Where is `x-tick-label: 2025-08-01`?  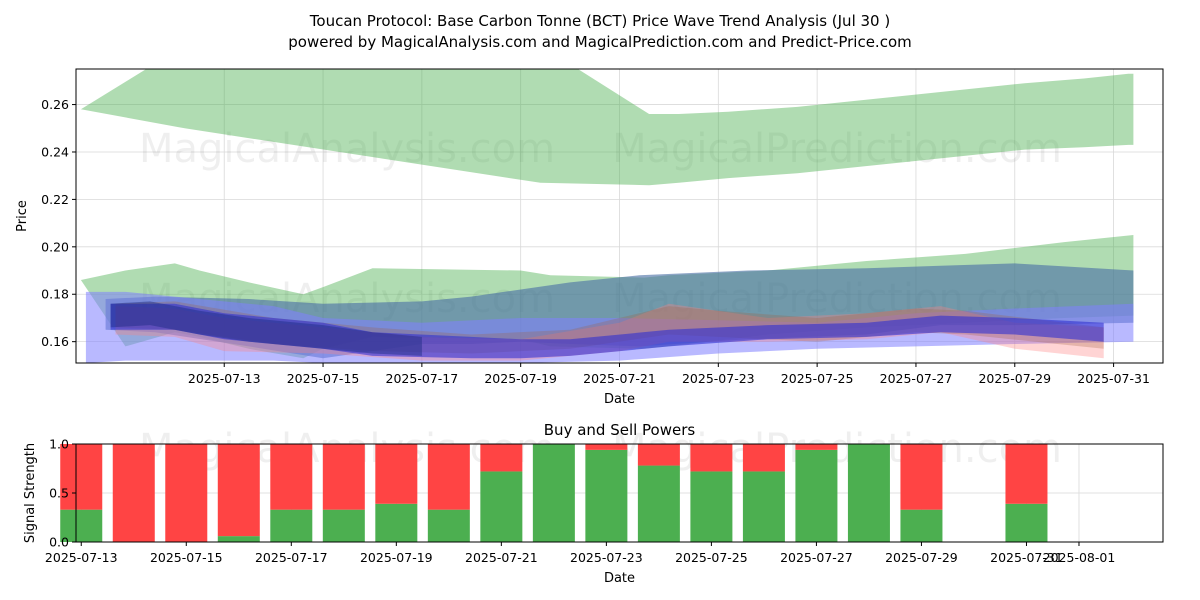 x-tick-label: 2025-08-01 is located at coordinates (1079, 557).